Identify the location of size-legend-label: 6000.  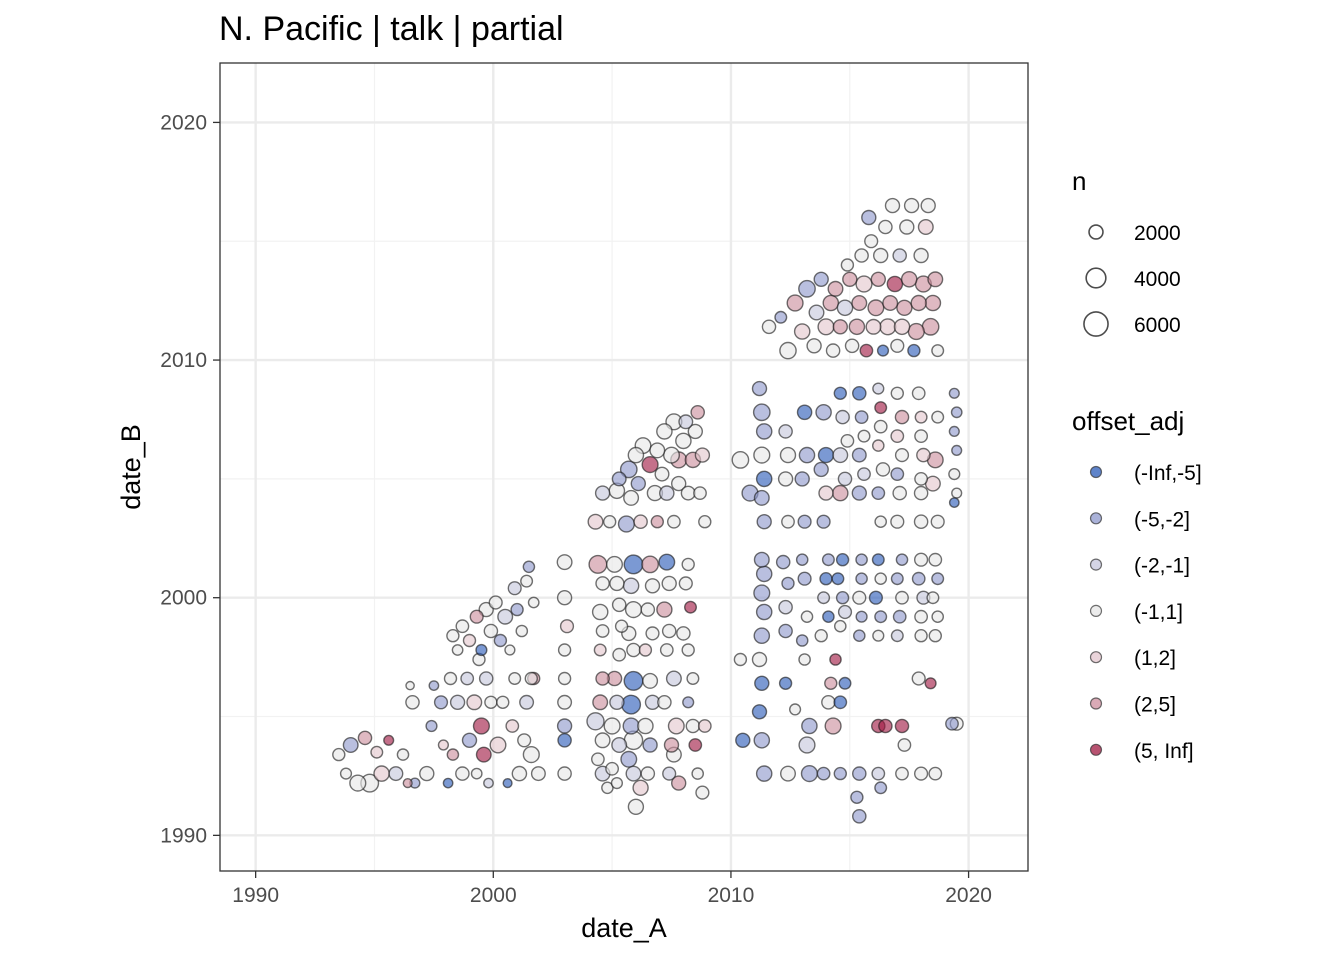
(1157, 325).